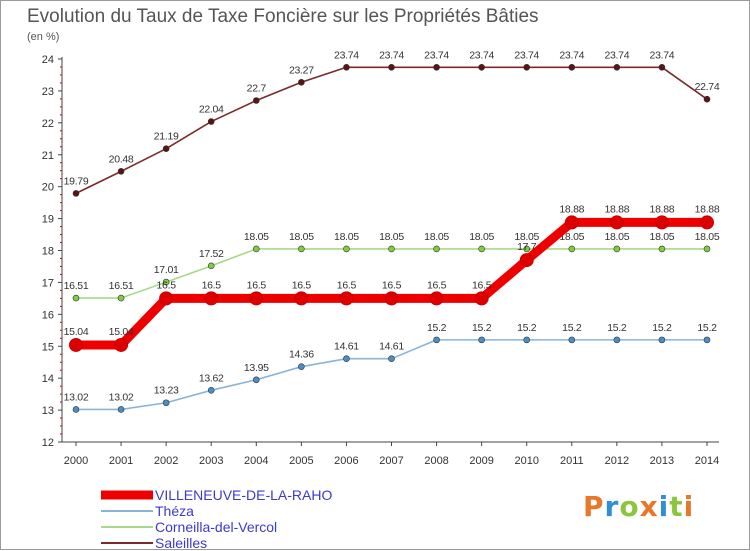 The height and width of the screenshot is (551, 750). I want to click on y-tick-label: 21, so click(48, 156).